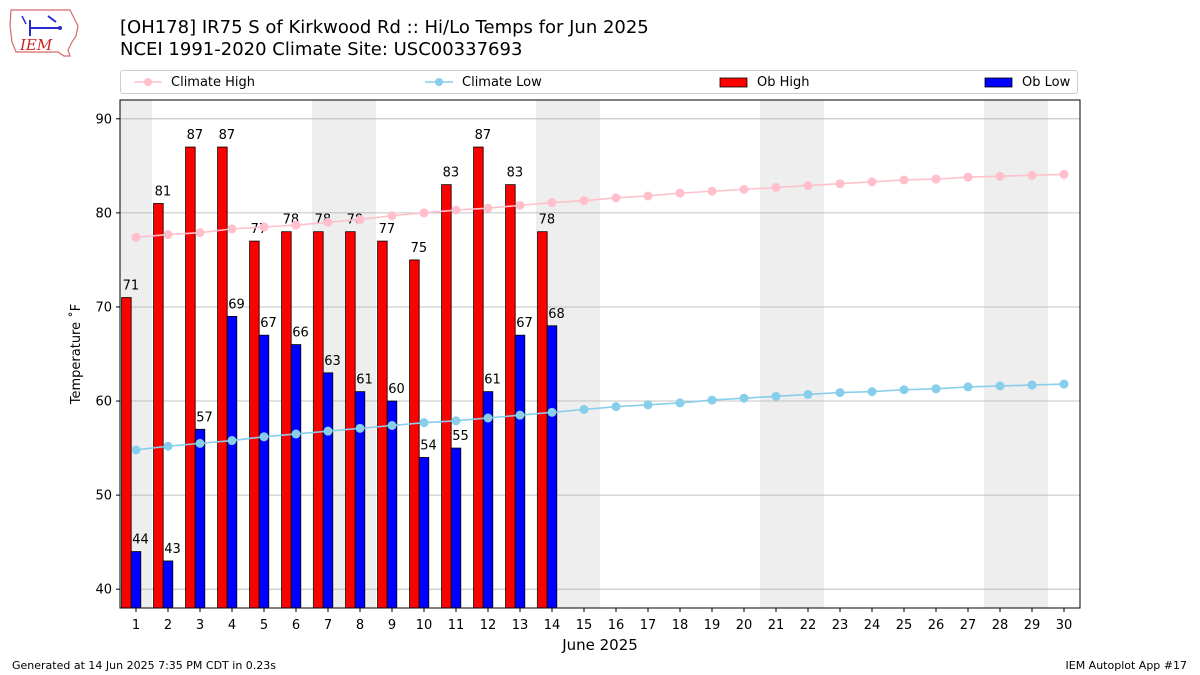  What do you see at coordinates (103, 213) in the screenshot?
I see `y-tick-label: 80` at bounding box center [103, 213].